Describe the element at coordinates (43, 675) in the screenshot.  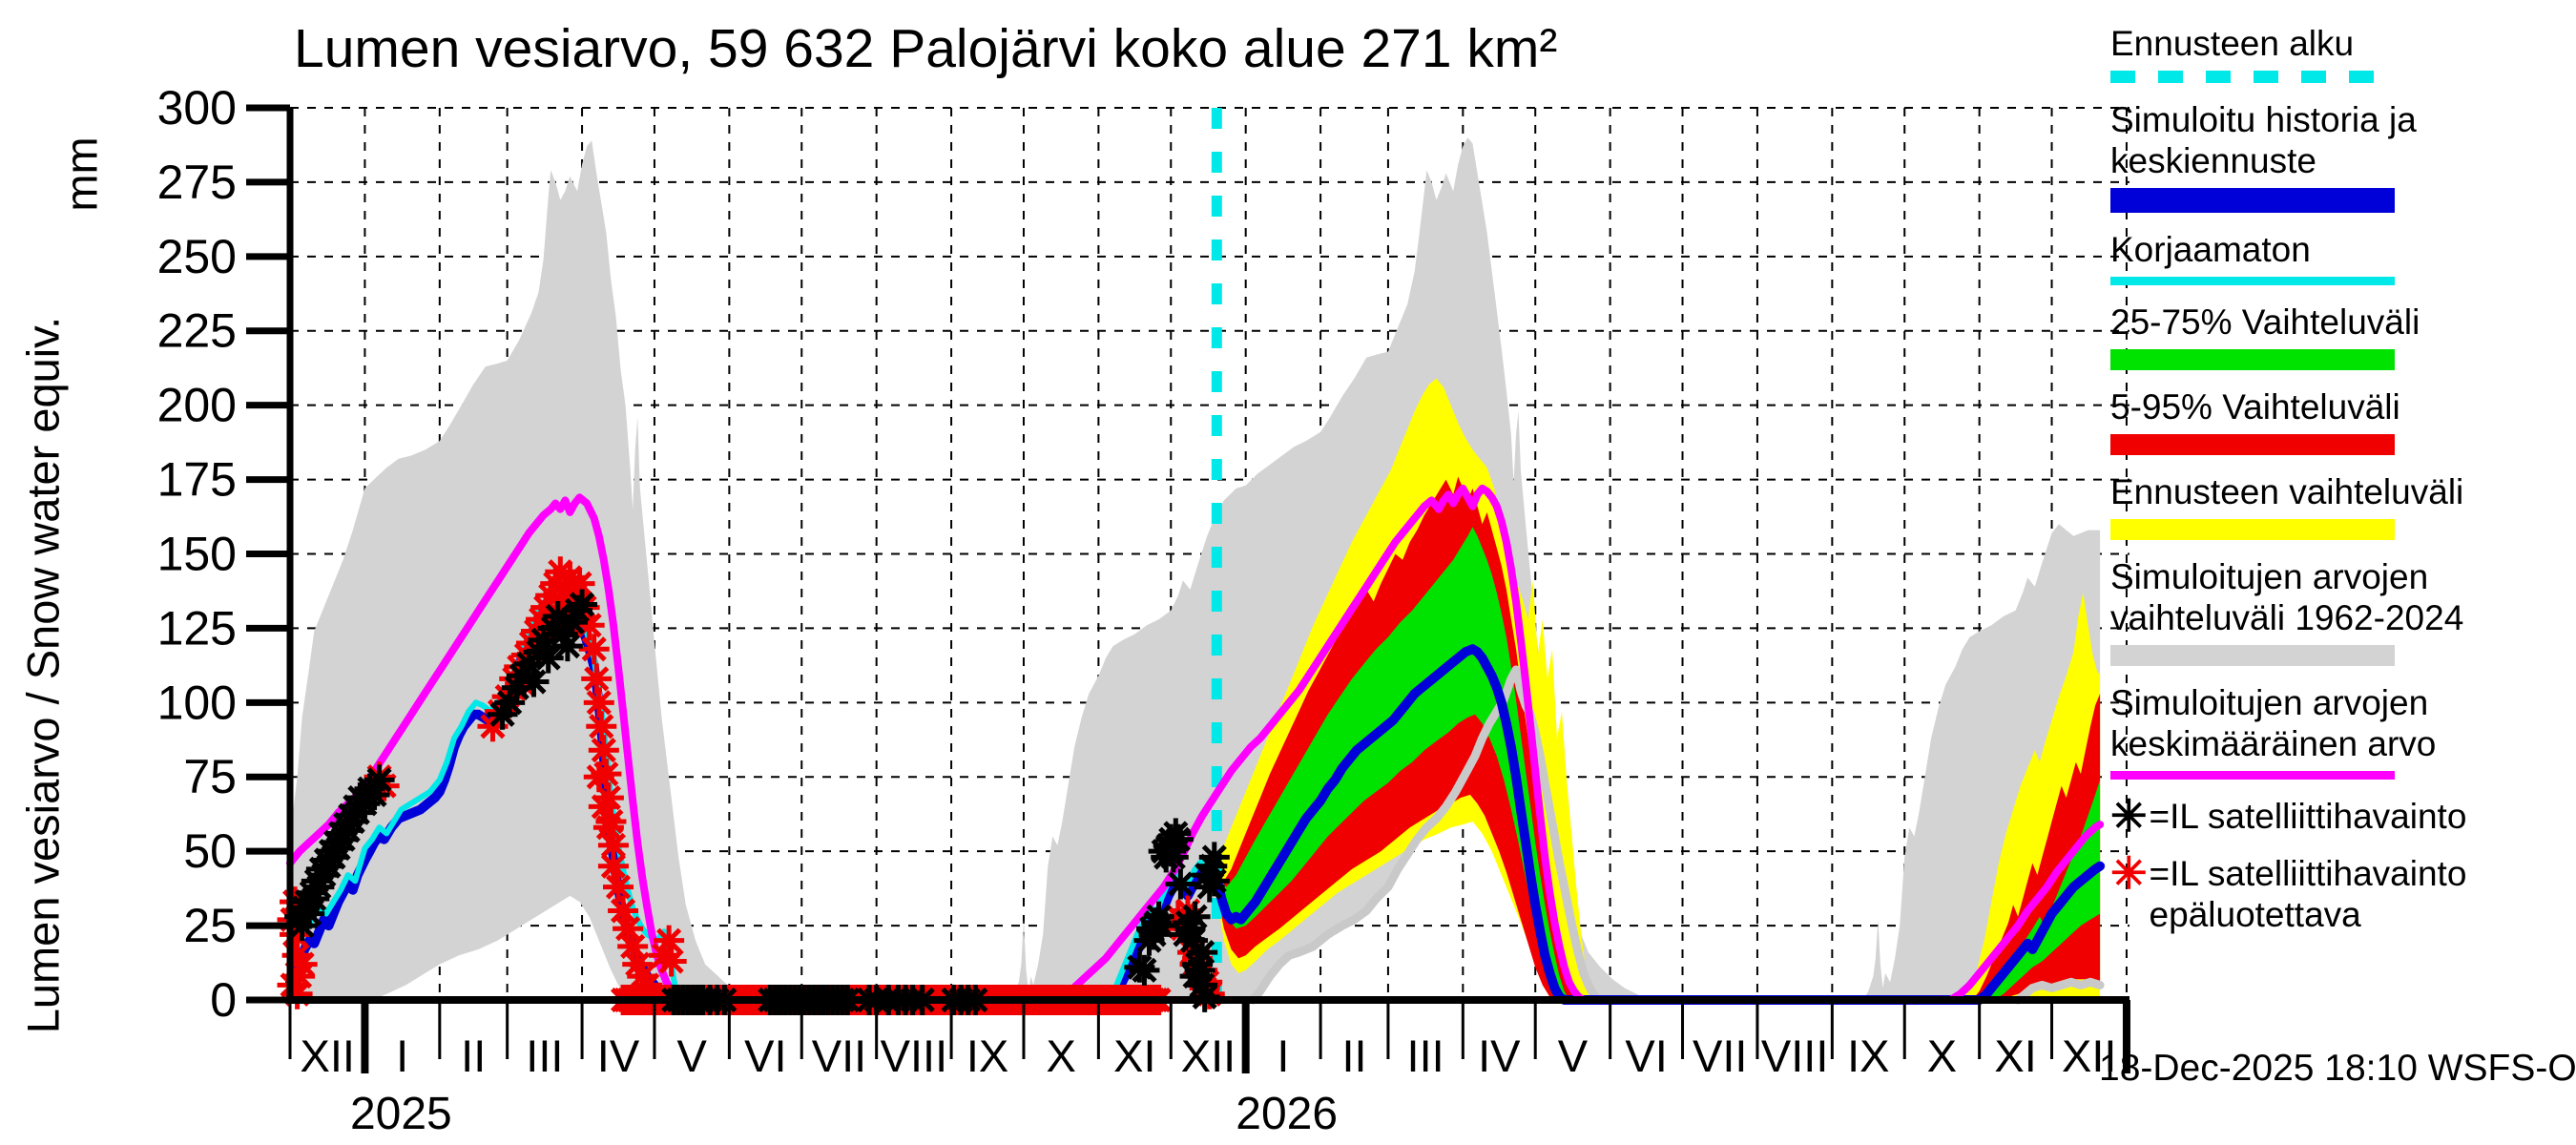
I see `y-axis-label: Lumen vesiarvo / Snow water equiv.` at that location.